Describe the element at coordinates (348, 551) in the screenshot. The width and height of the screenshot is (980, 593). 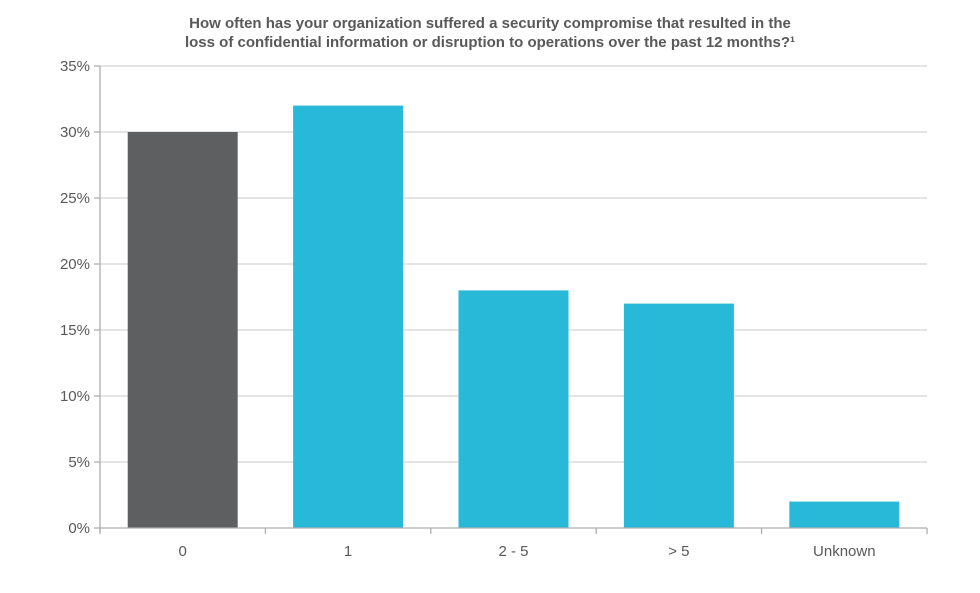
I see `x-axis-tick-label: 1` at that location.